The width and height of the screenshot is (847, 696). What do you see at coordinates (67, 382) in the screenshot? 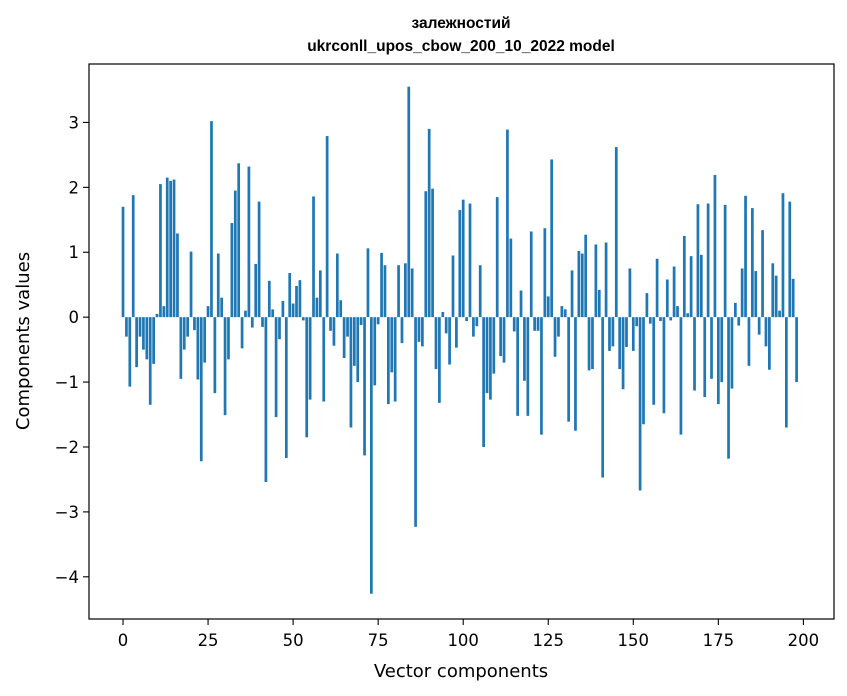
I see `y-tick-label: −1` at bounding box center [67, 382].